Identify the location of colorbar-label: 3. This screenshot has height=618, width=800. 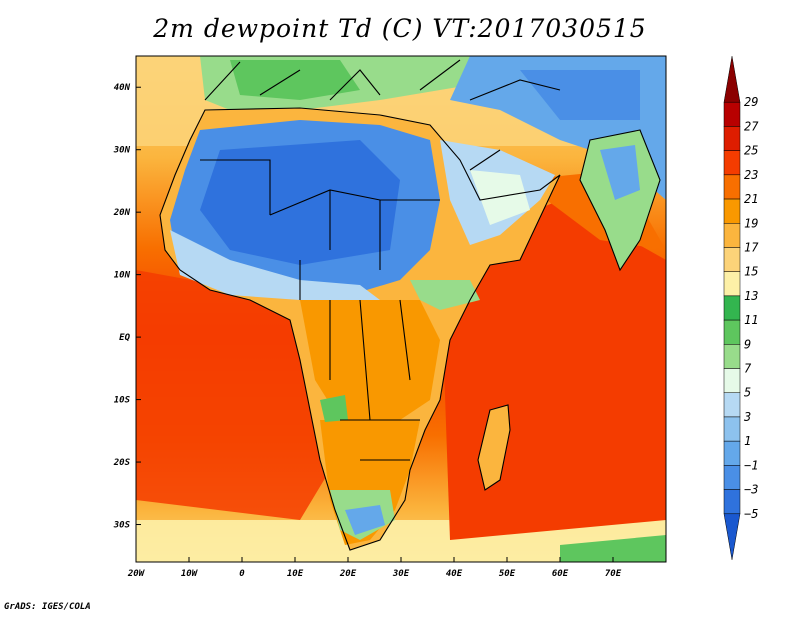
(747, 417).